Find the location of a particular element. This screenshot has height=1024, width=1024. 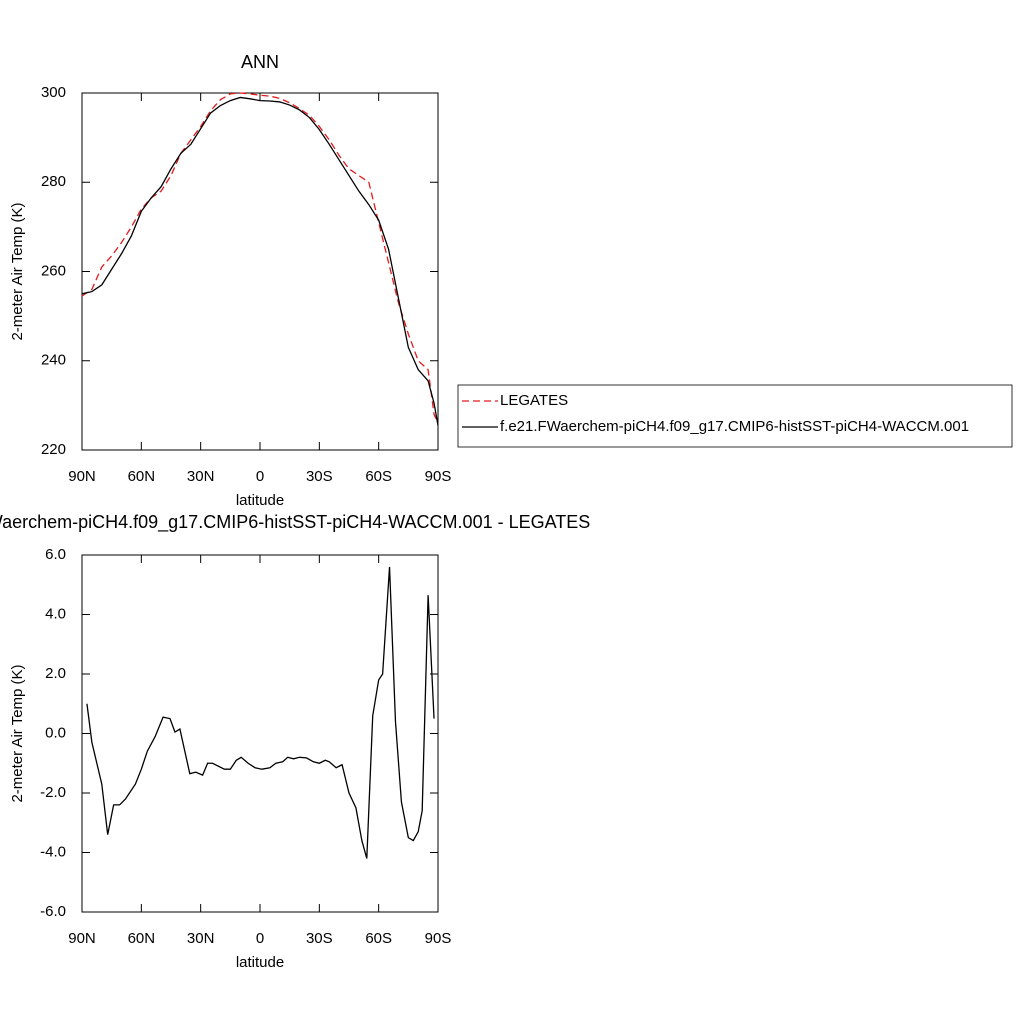

y-tick-label: 6.0 is located at coordinates (55, 554).